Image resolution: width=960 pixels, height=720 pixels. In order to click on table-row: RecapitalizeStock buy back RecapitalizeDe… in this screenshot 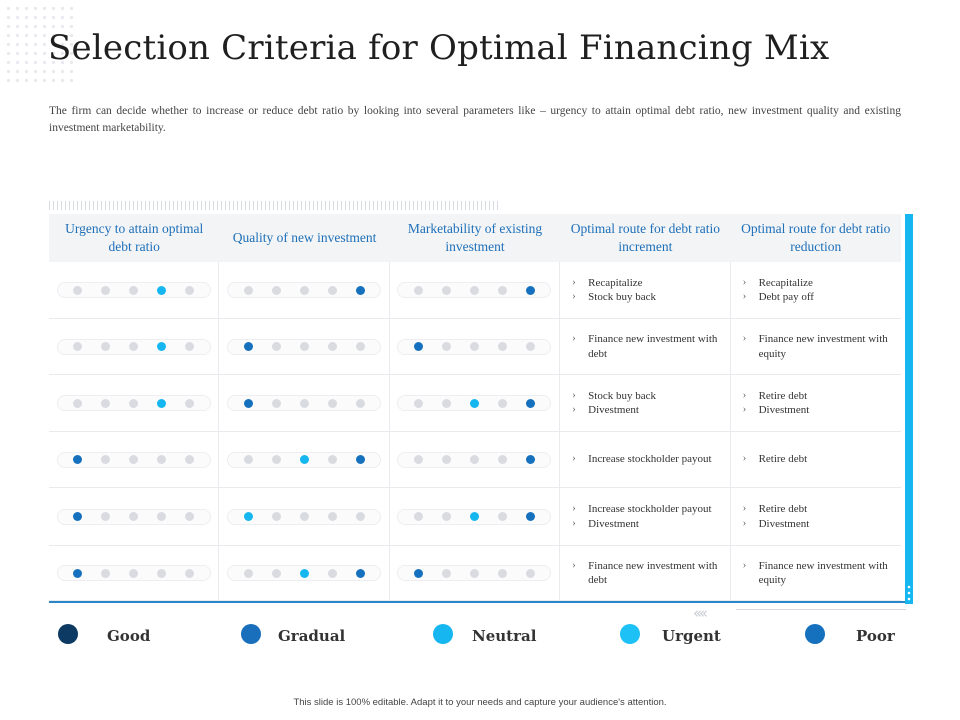, I will do `click(475, 290)`.